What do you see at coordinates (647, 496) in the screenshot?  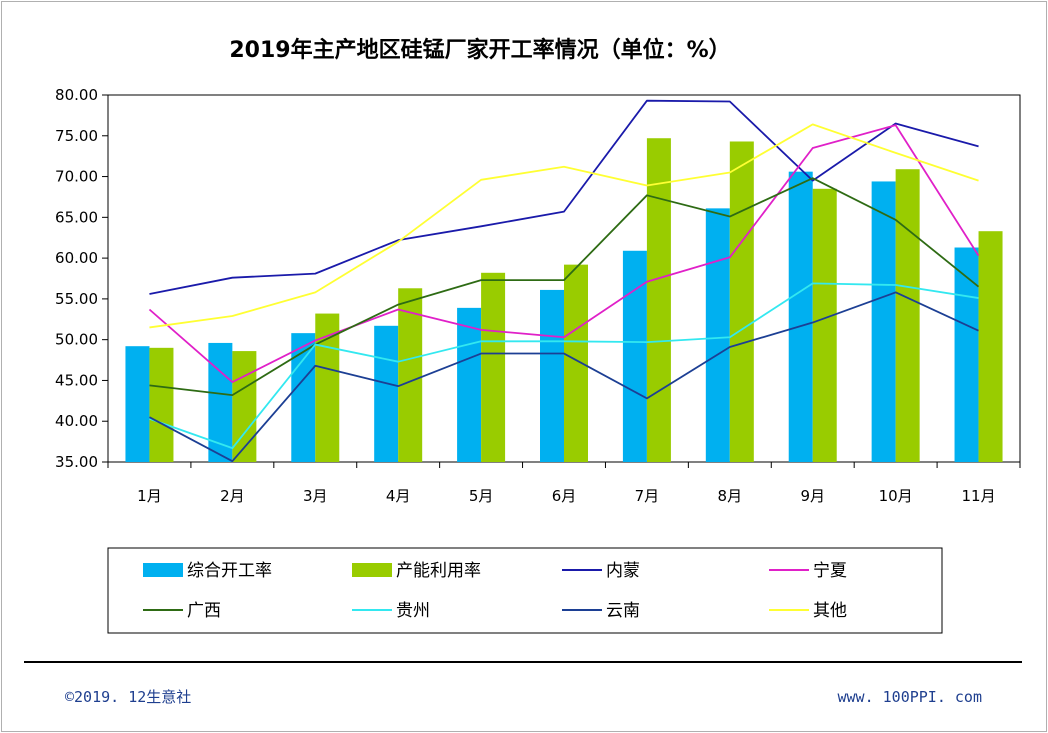 I see `x-tick-label: 7月` at bounding box center [647, 496].